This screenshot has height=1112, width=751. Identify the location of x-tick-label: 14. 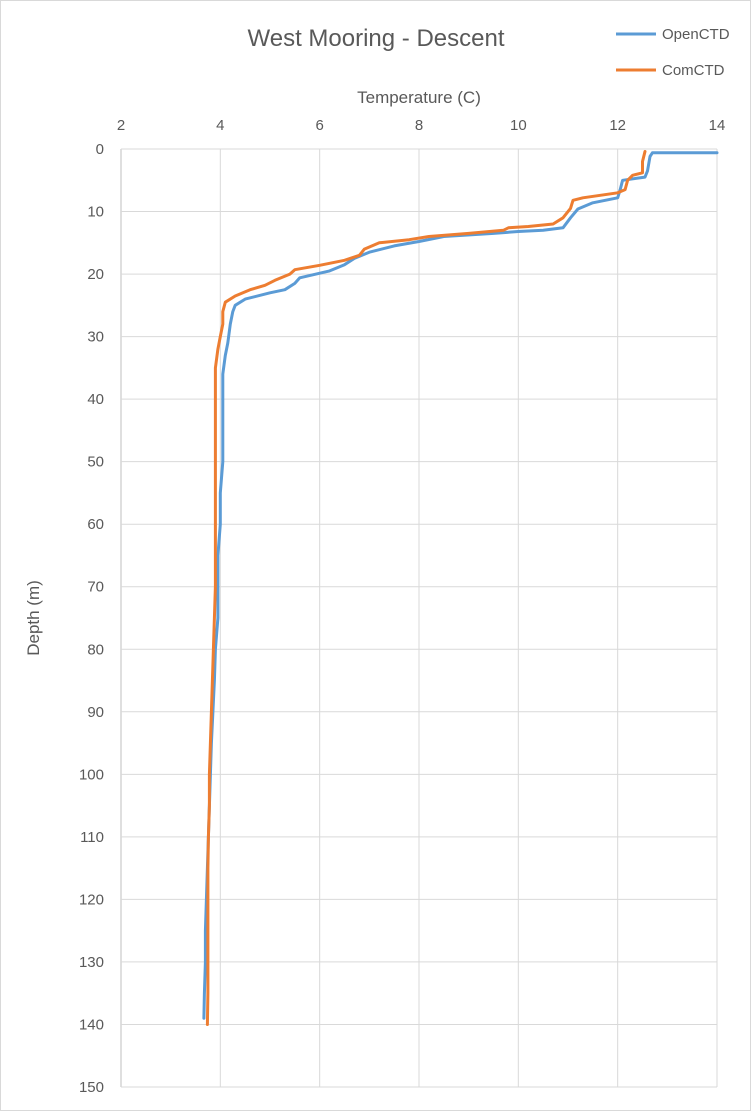
(717, 125).